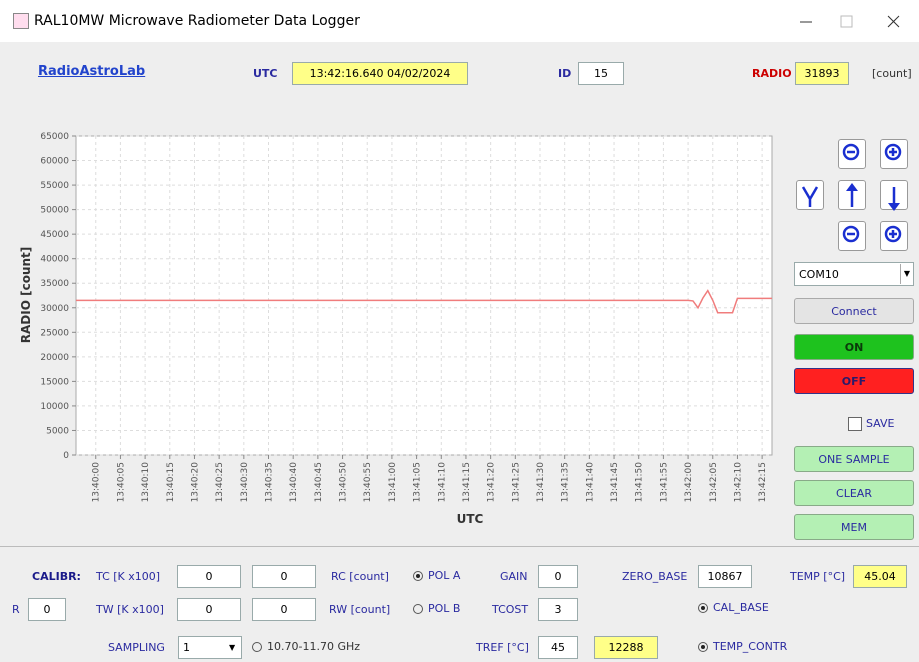 This screenshot has width=919, height=662. I want to click on y-tick-label: 10000, so click(54, 407).